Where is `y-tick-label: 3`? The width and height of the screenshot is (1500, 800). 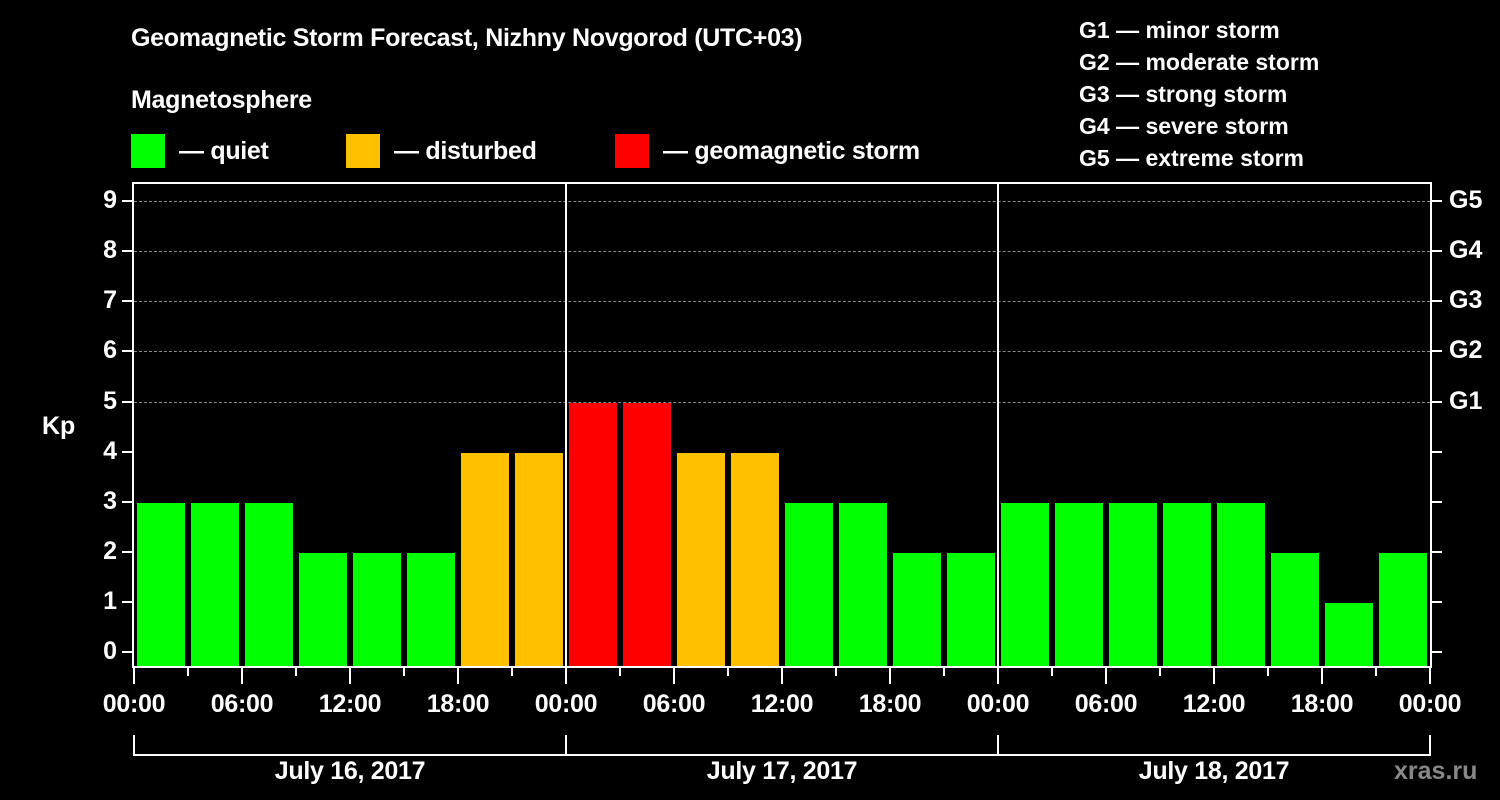
y-tick-label: 3 is located at coordinates (110, 500).